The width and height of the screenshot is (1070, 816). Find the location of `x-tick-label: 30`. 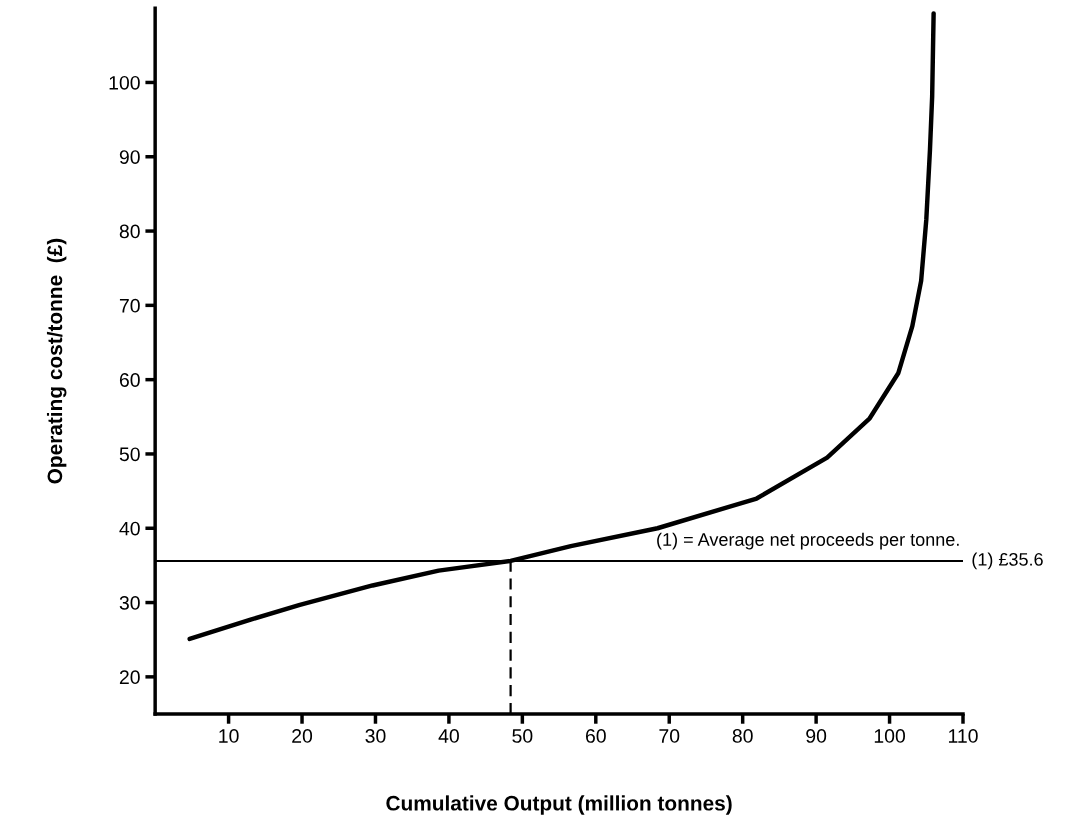

x-tick-label: 30 is located at coordinates (375, 736).